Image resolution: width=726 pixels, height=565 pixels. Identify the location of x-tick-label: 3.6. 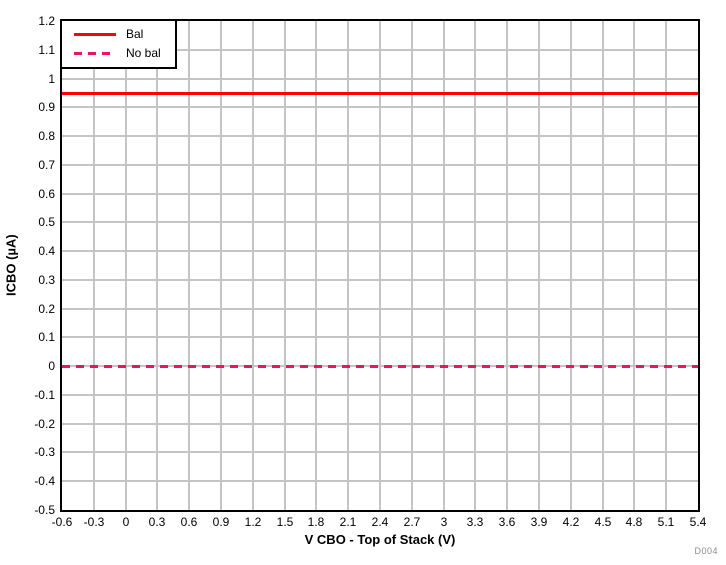
(507, 522).